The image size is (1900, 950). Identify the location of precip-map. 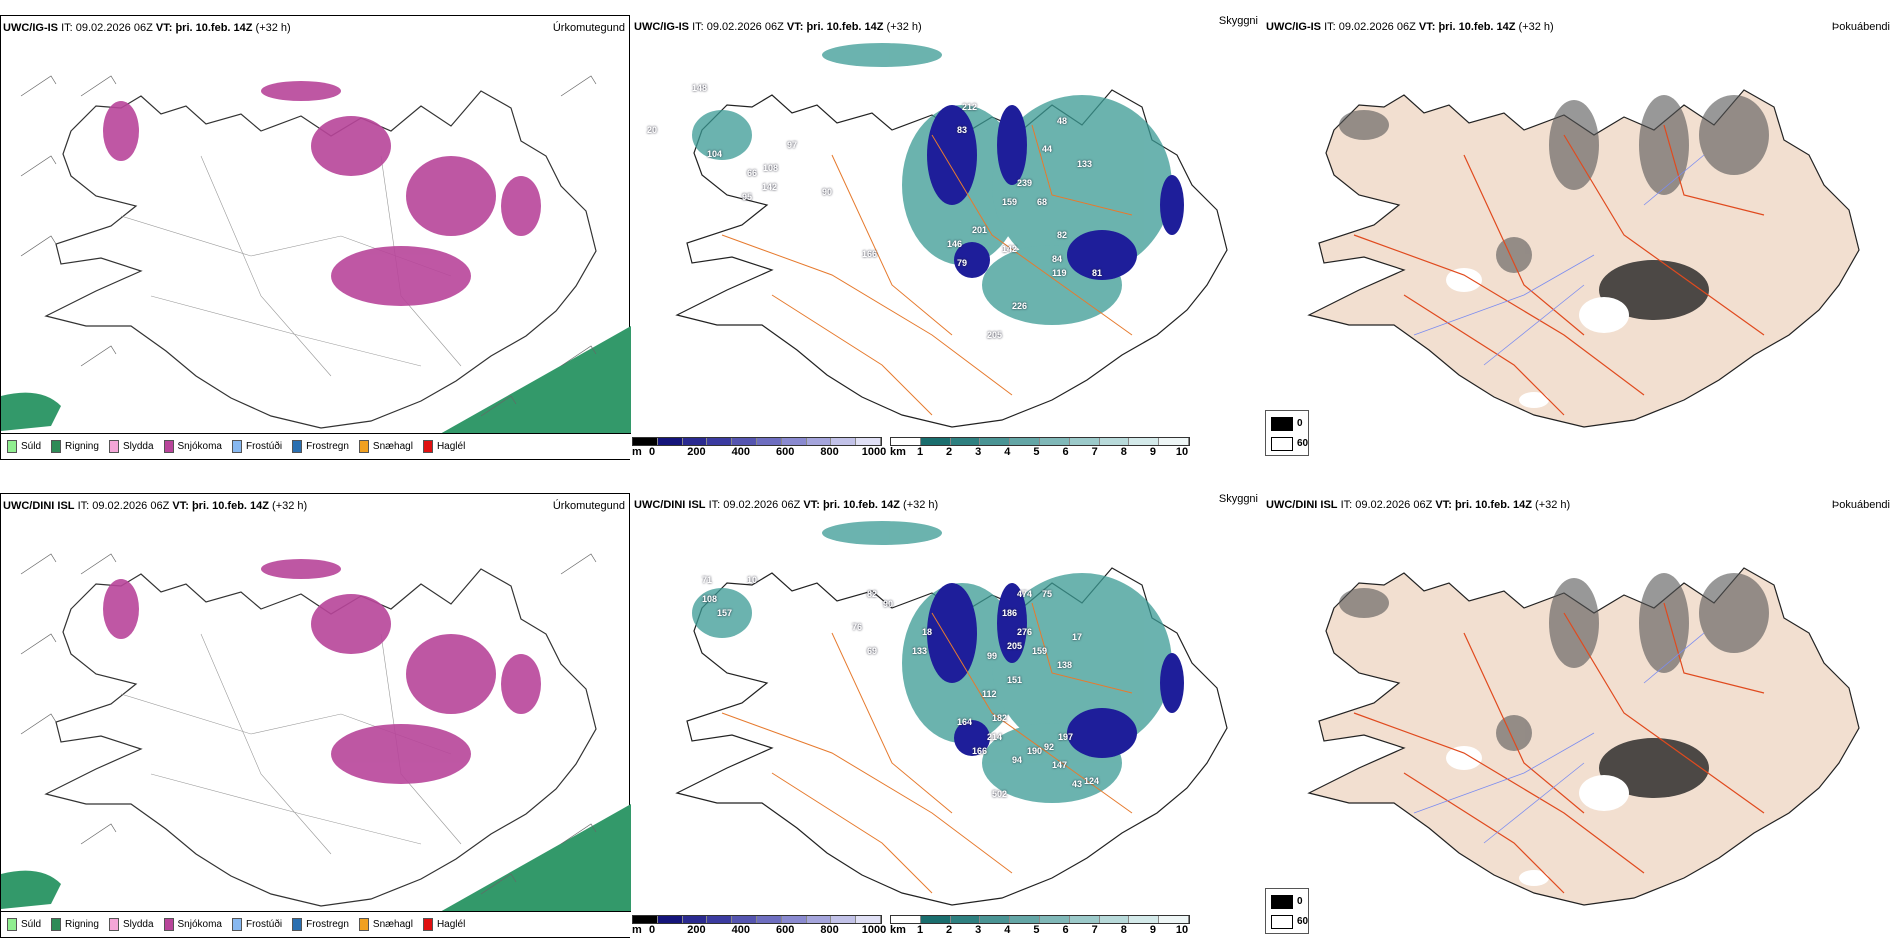
(316, 743).